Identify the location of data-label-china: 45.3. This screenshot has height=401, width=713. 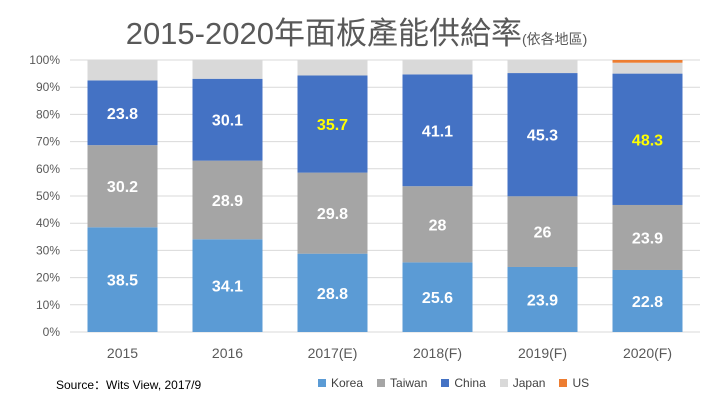
(542, 136).